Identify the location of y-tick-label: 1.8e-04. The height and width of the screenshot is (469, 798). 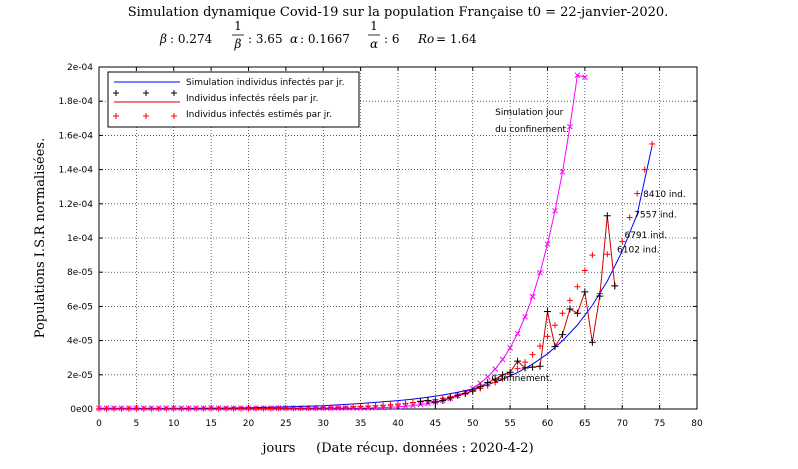
(75, 102).